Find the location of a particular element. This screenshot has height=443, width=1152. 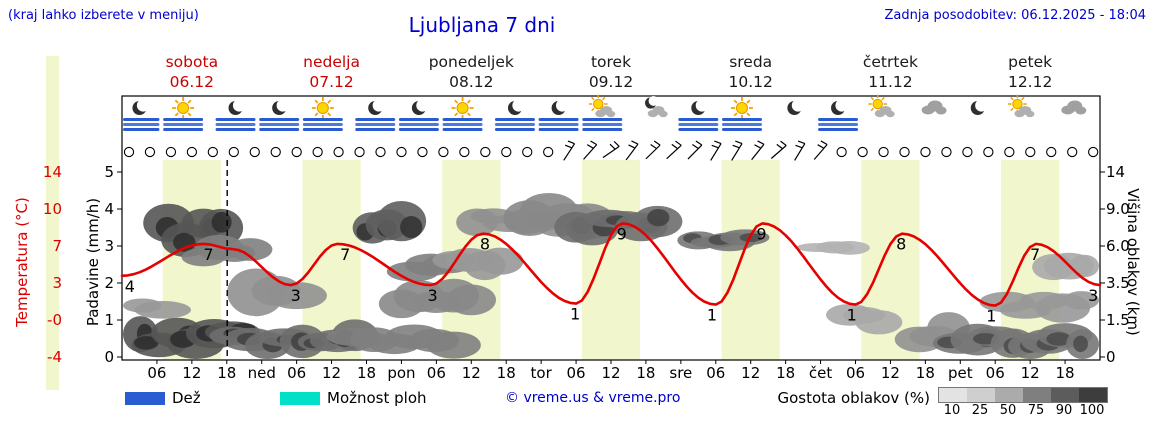

temperature-tick-label: 7 is located at coordinates (57, 246).